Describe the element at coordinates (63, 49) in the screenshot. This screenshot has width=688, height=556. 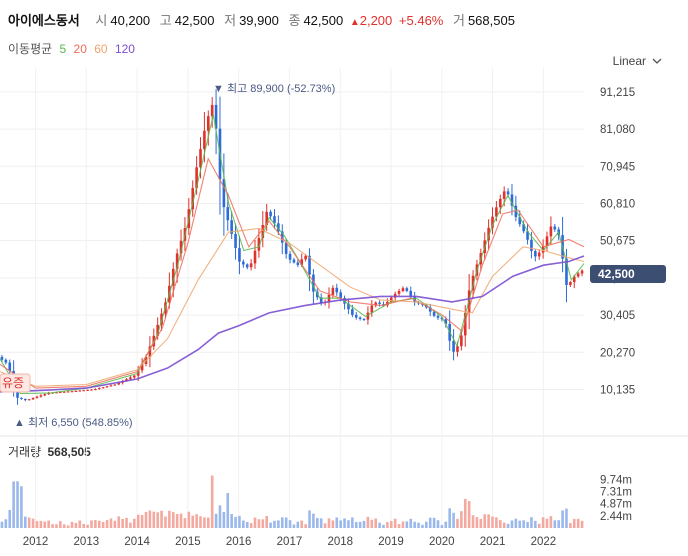
I see `ma-5: 5` at that location.